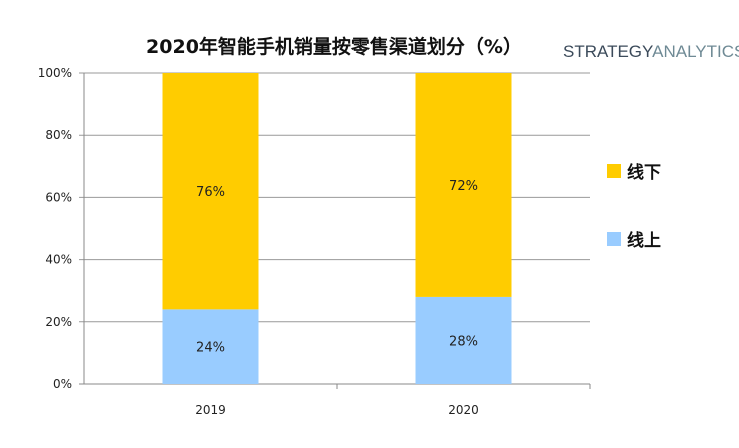 The height and width of the screenshot is (448, 739). I want to click on svg-text: STRATEGYANALYTICS, so click(651, 51).